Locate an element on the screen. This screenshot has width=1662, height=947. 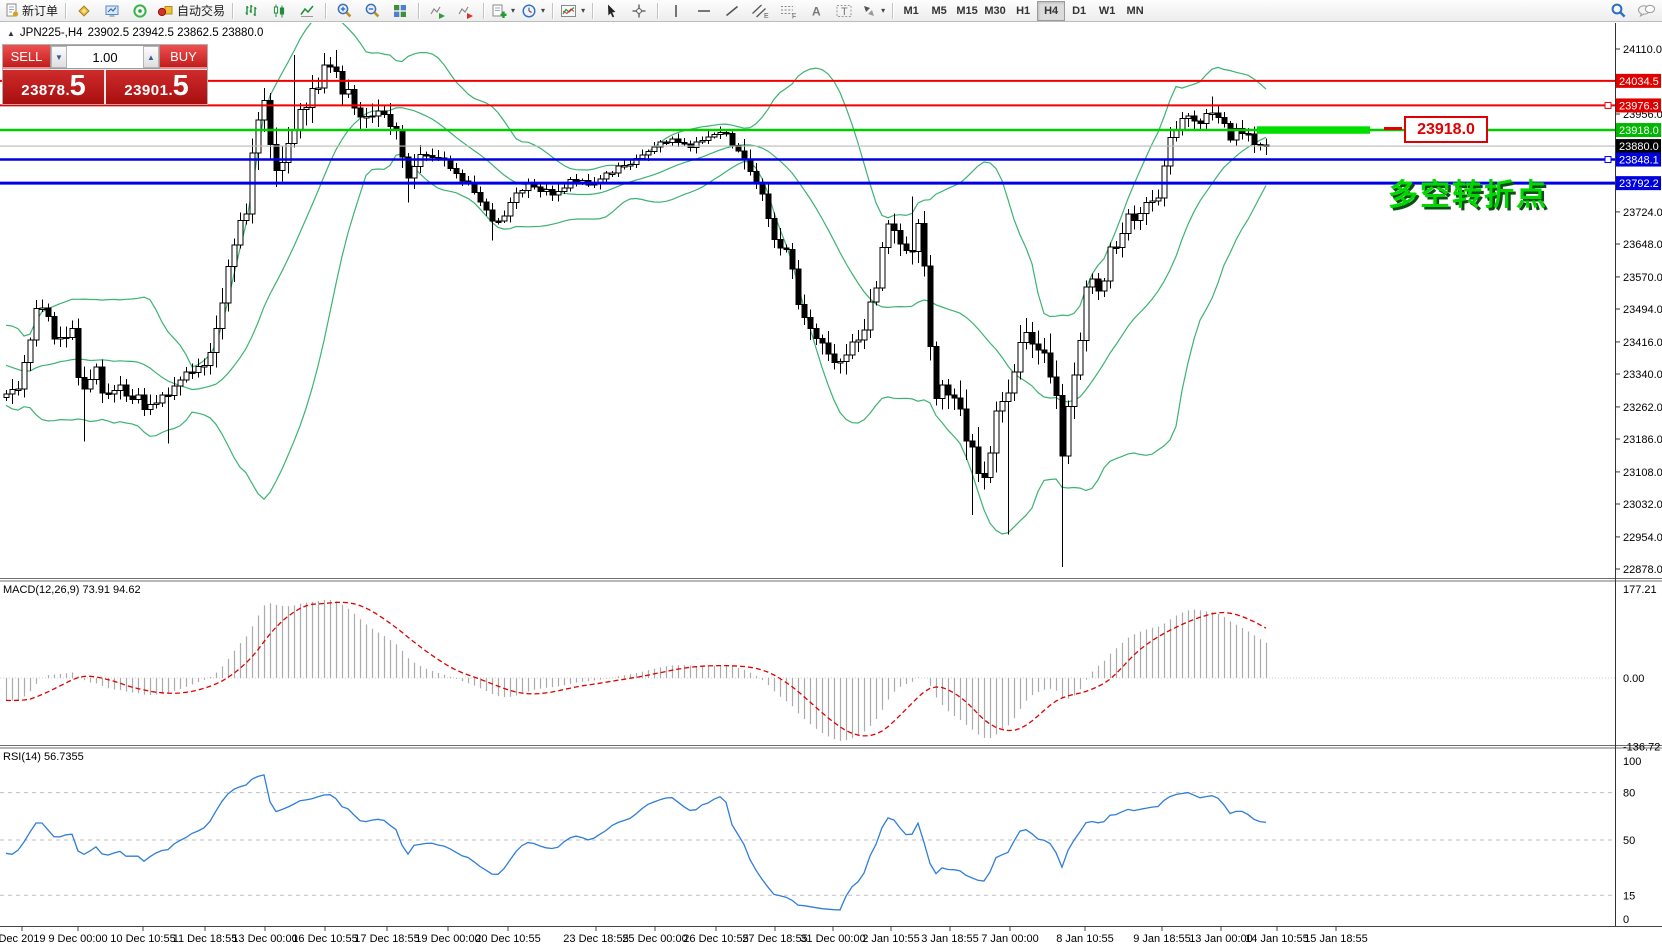
one-click-trade-panel: SELL ▼ 1.00 ▲ BUY 23878. 5 23901. 5 is located at coordinates (105, 74).